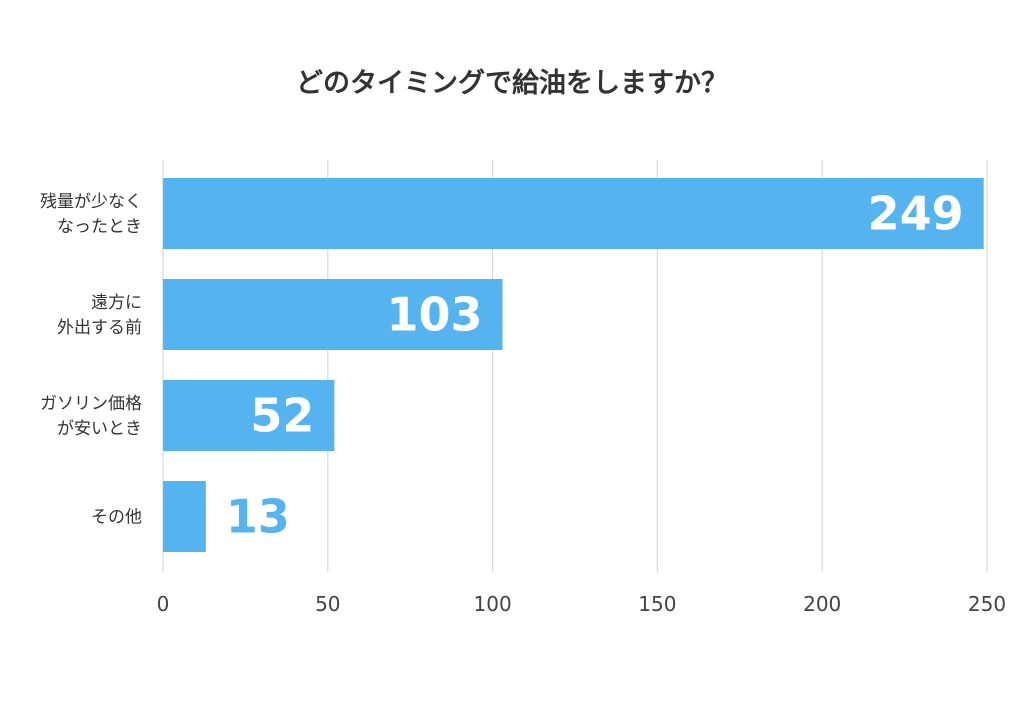 This screenshot has width=1024, height=703. What do you see at coordinates (822, 604) in the screenshot?
I see `x-tick-label: 200` at bounding box center [822, 604].